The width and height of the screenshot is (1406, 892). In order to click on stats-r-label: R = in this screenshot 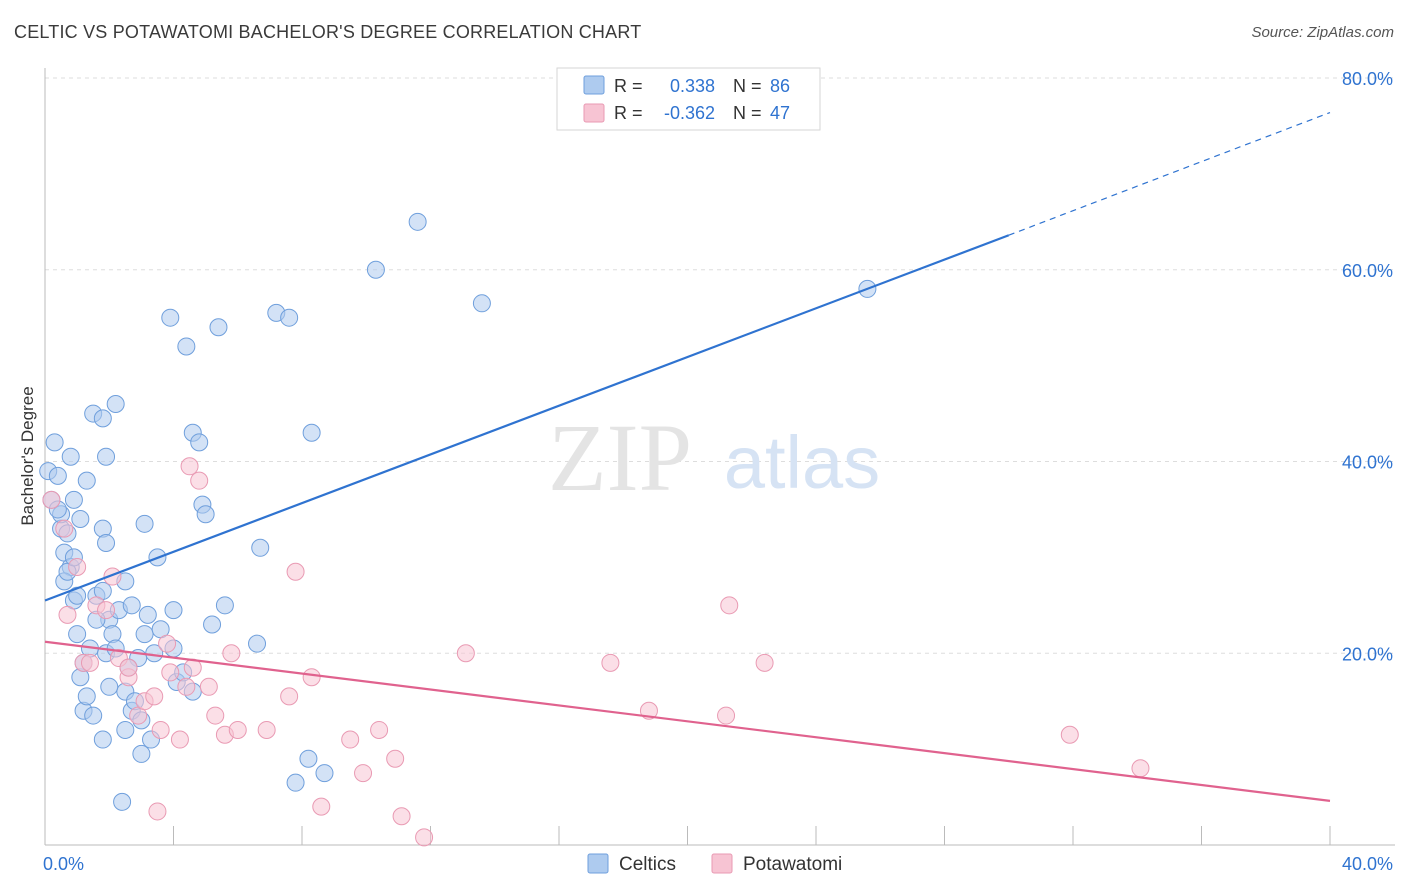, I will do `click(628, 86)`.